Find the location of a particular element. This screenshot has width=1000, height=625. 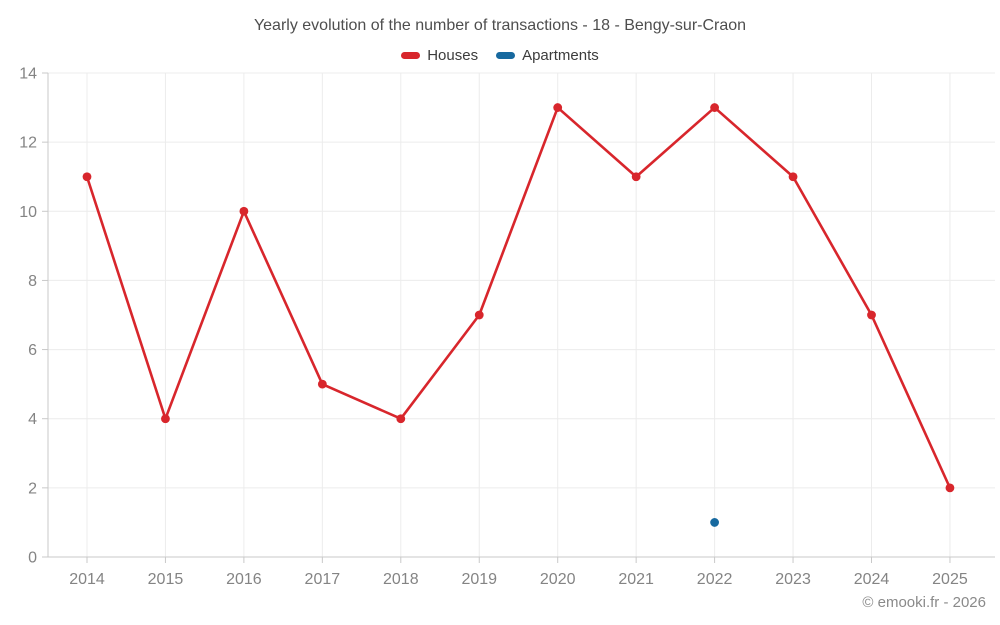

y-axis-tick-label: 8 is located at coordinates (32, 281).